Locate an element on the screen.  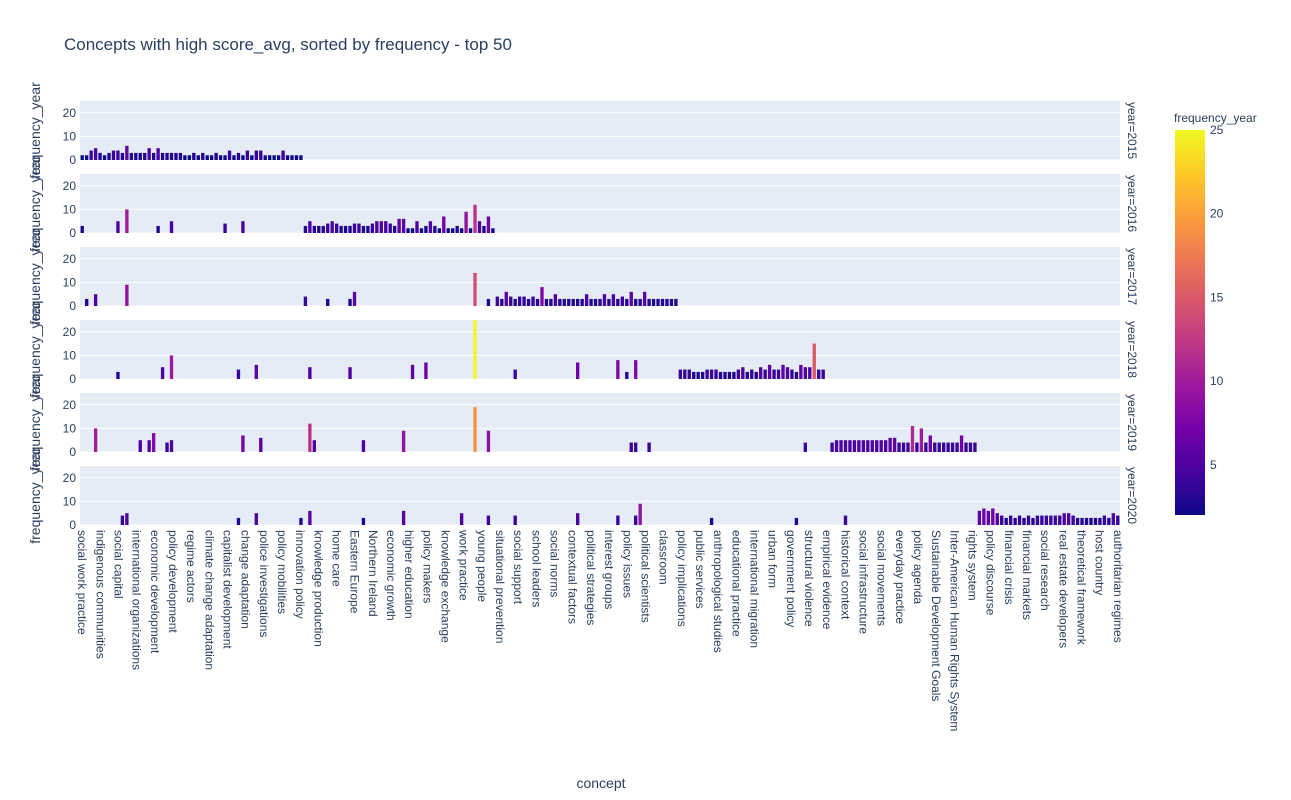
x-tick-label: indigenous communities is located at coordinates (100, 594).